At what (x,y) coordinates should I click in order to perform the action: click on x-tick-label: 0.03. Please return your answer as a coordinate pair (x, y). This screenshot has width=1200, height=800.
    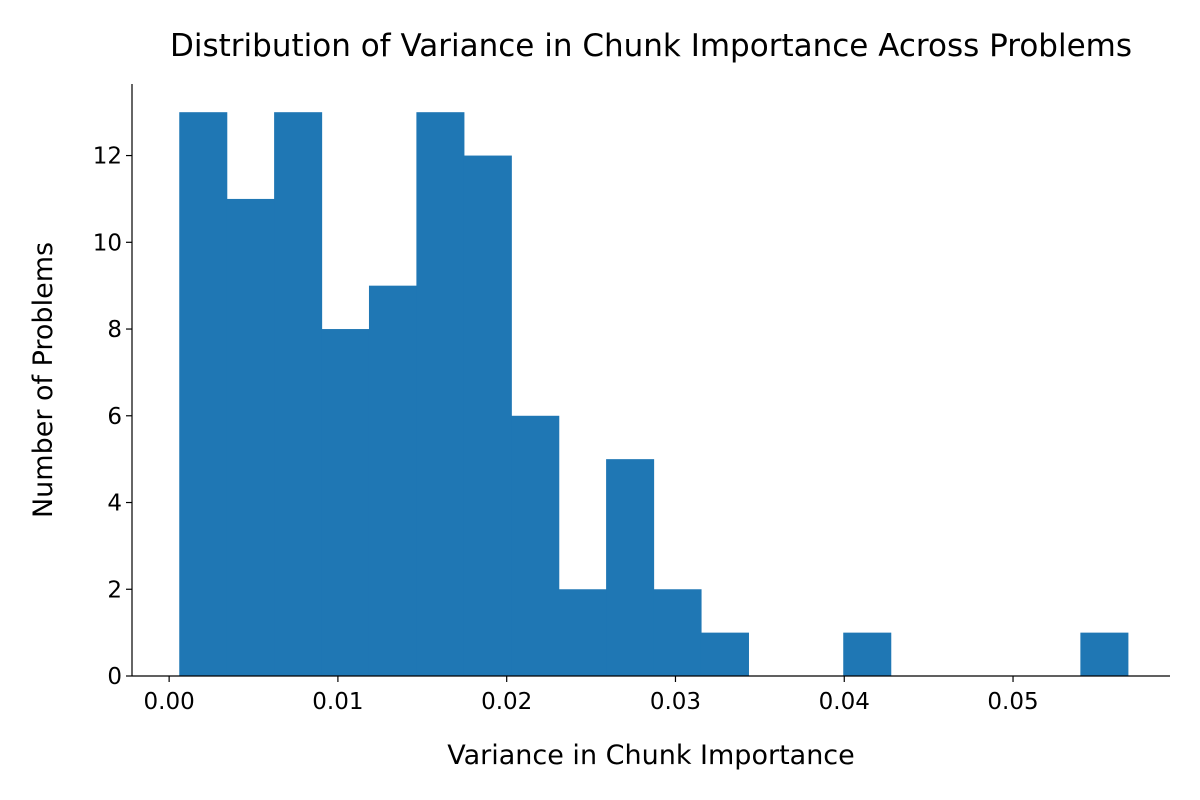
    Looking at the image, I should click on (675, 702).